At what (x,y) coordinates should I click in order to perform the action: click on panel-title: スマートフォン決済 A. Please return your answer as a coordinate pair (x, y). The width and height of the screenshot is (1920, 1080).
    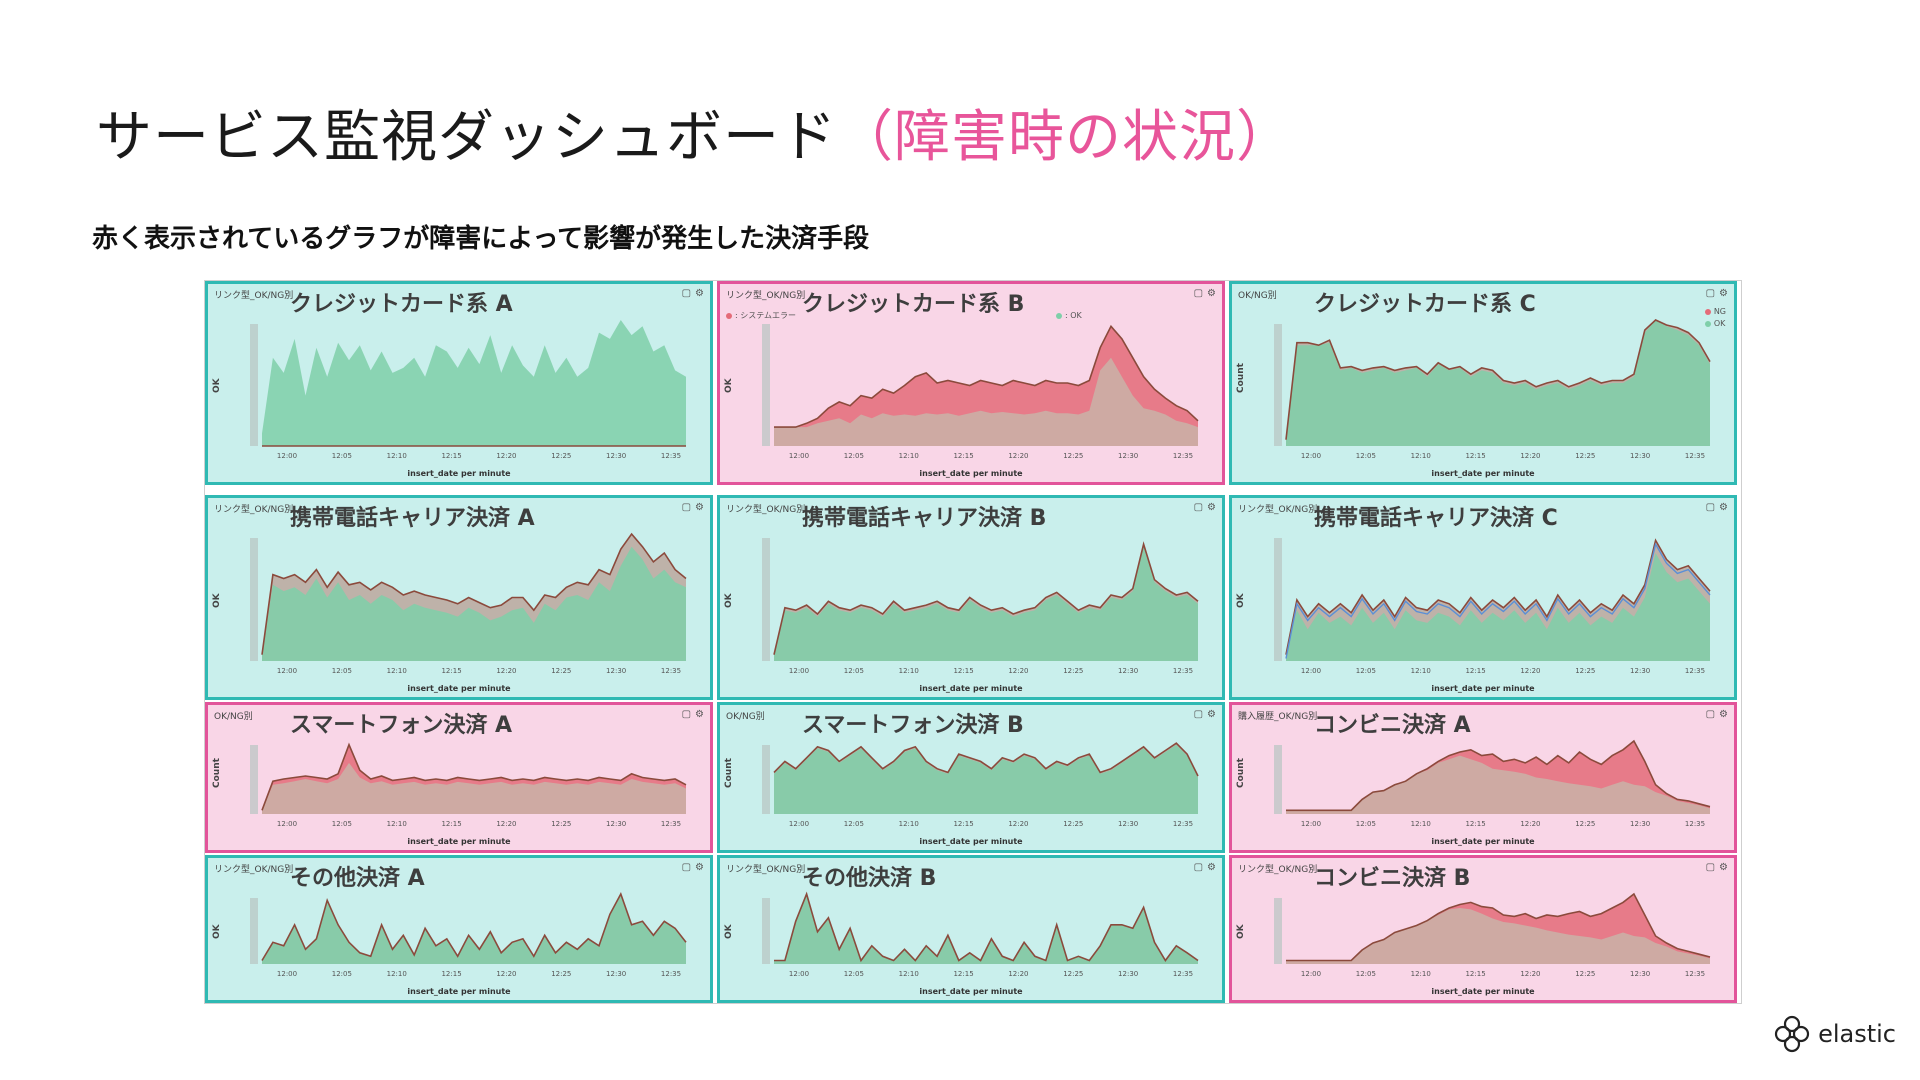
    Looking at the image, I should click on (401, 725).